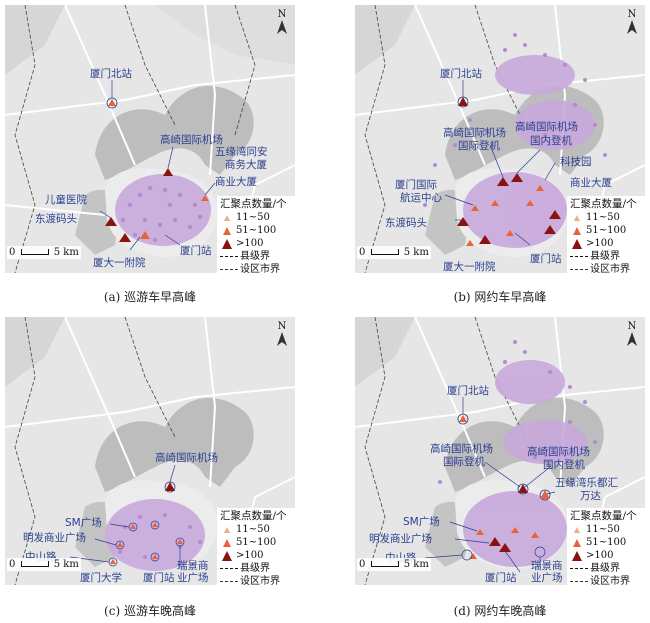 The width and height of the screenshot is (650, 623). Describe the element at coordinates (241, 151) in the screenshot. I see `place-label: 五缘湾同安` at that location.